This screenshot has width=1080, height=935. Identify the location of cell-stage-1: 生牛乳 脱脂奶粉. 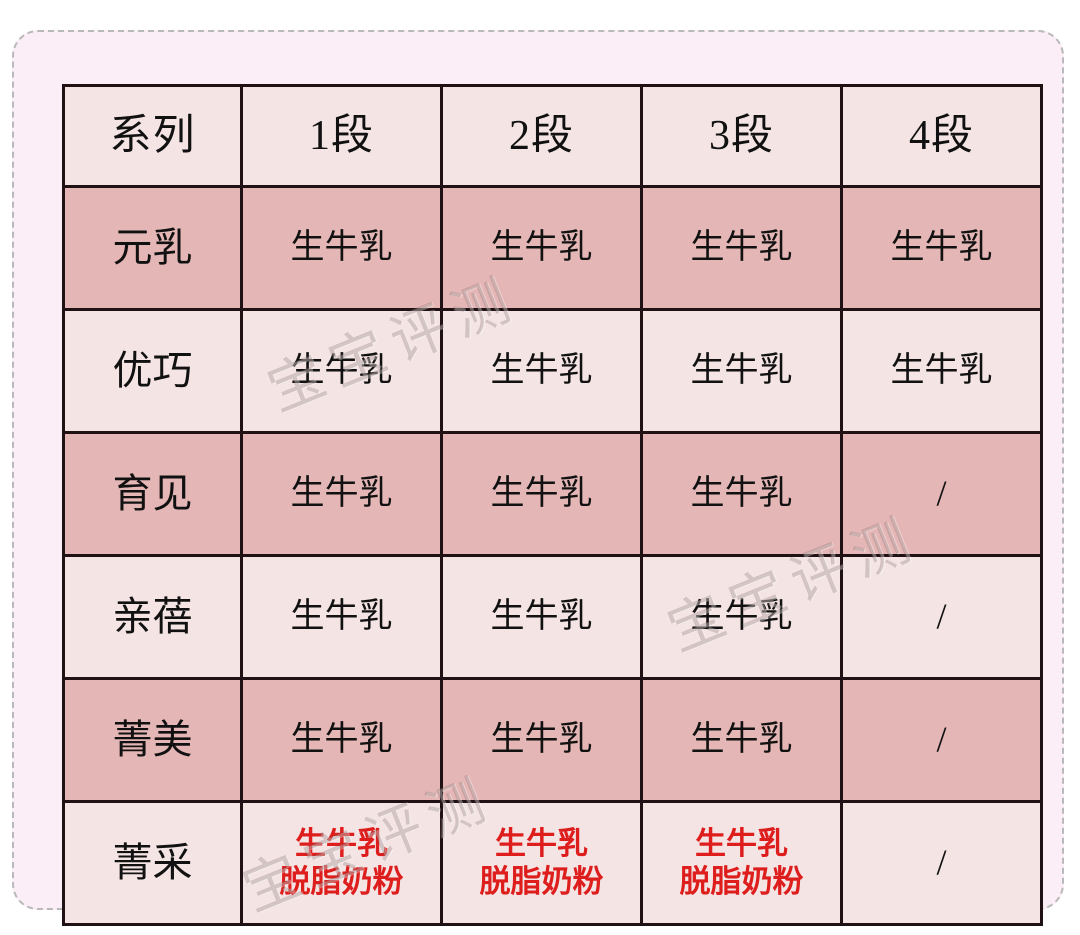
(341, 863).